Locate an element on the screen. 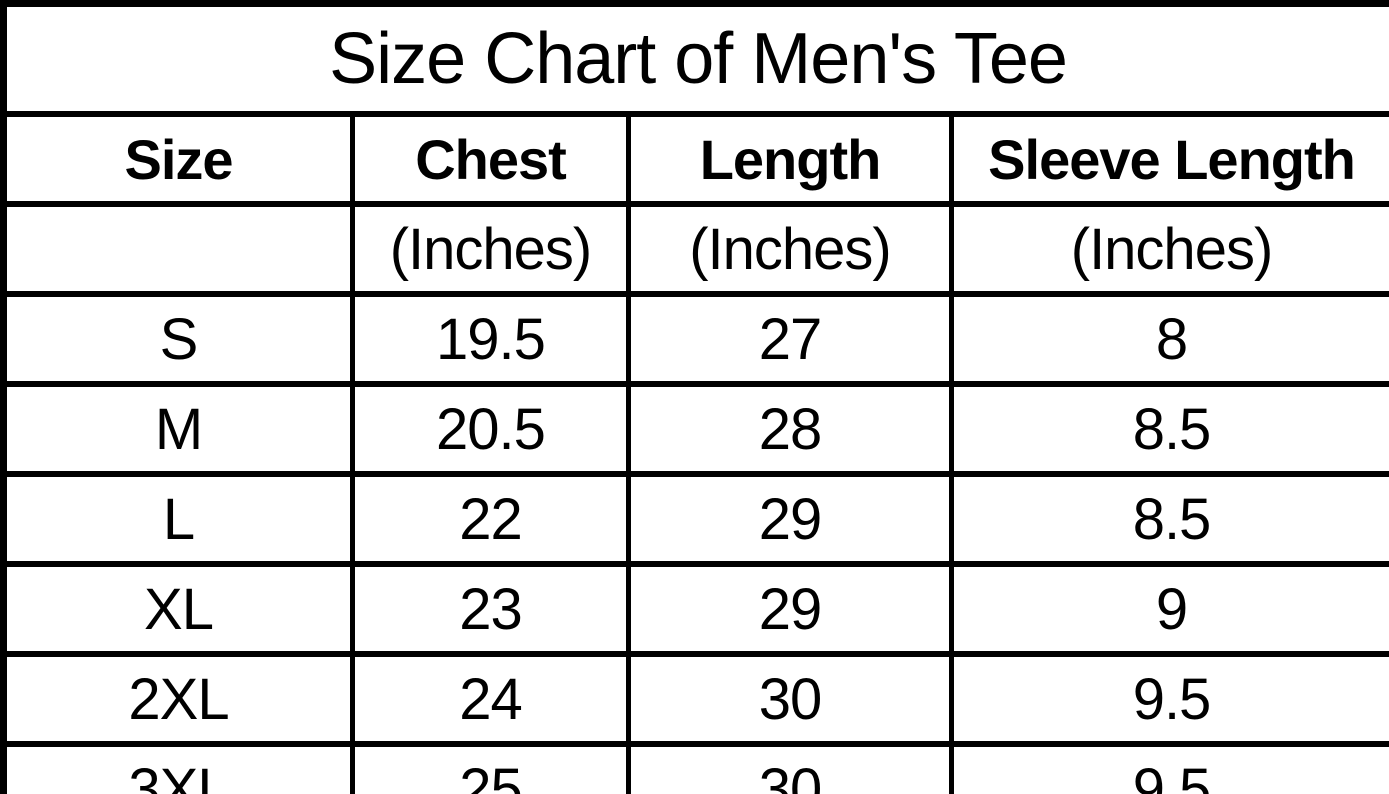 The width and height of the screenshot is (1389, 794). chest-value: 23 is located at coordinates (490, 609).